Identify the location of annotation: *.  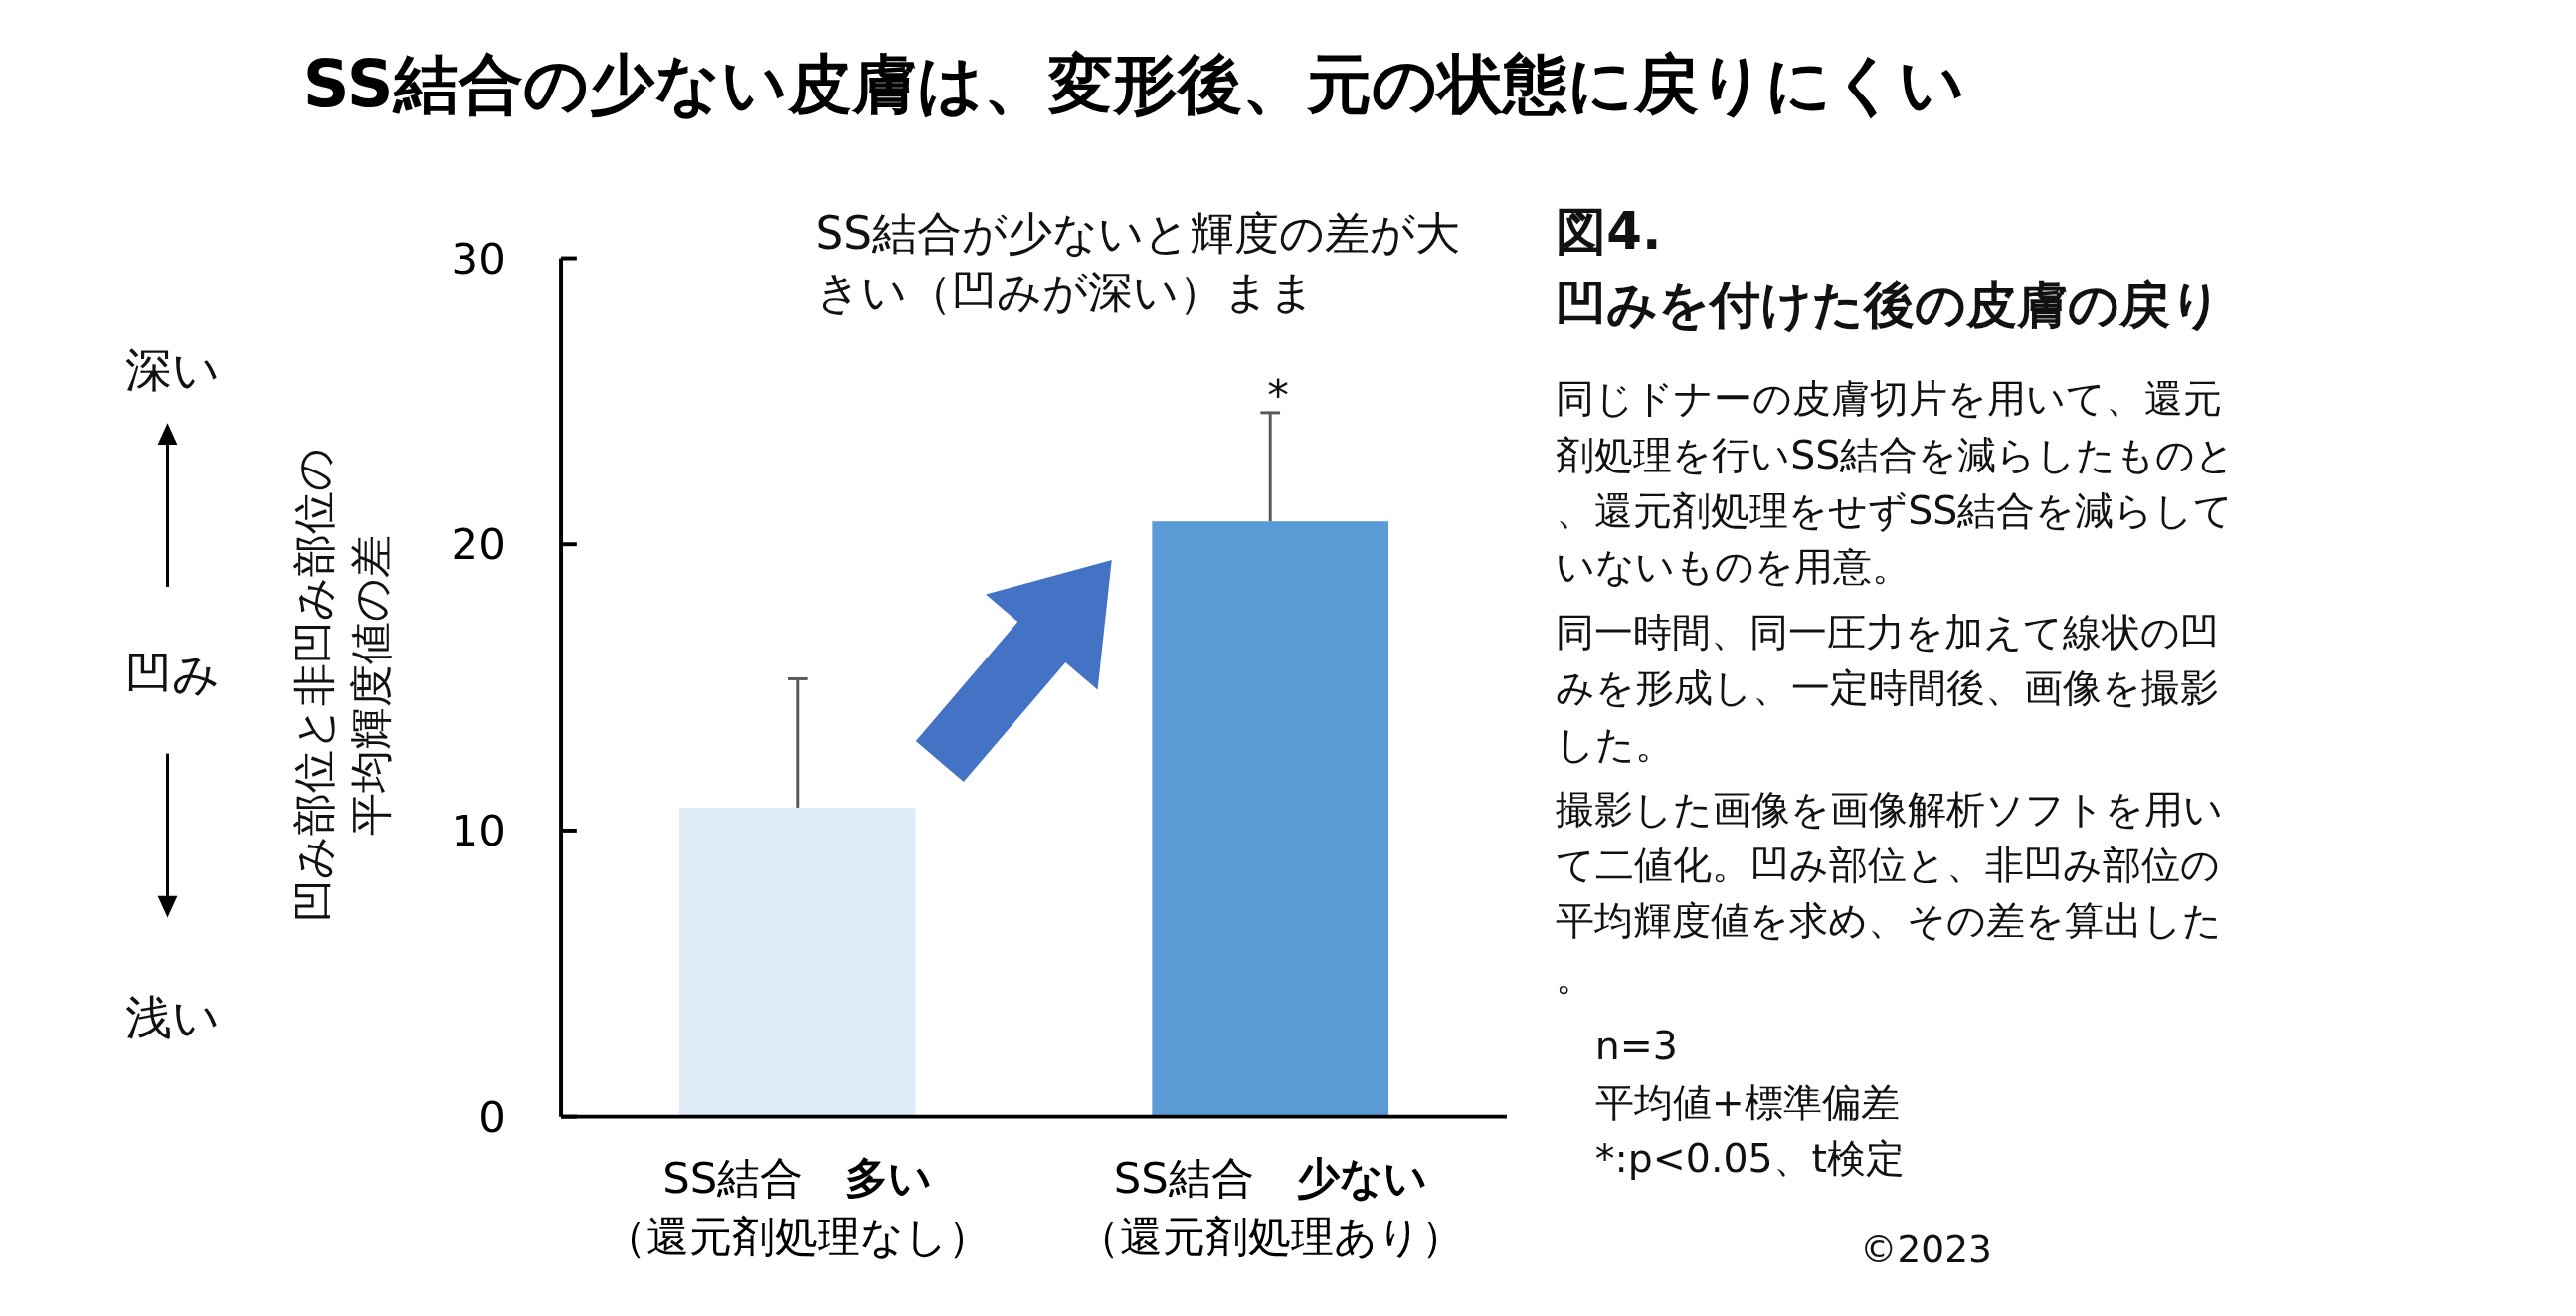
(1278, 395).